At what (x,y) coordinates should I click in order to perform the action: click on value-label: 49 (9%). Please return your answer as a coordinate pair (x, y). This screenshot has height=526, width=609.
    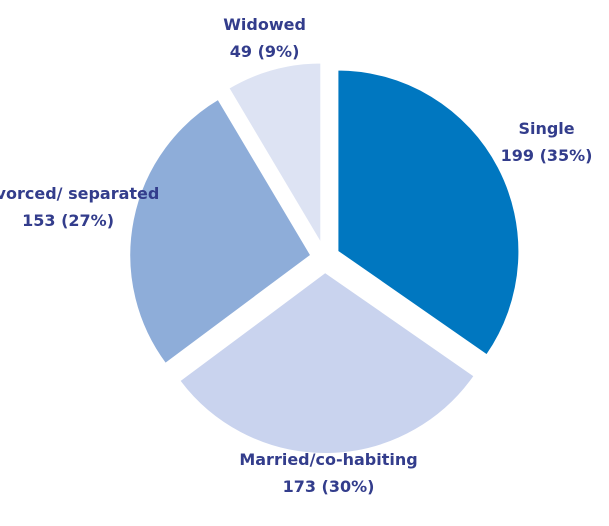
    Looking at the image, I should click on (264, 52).